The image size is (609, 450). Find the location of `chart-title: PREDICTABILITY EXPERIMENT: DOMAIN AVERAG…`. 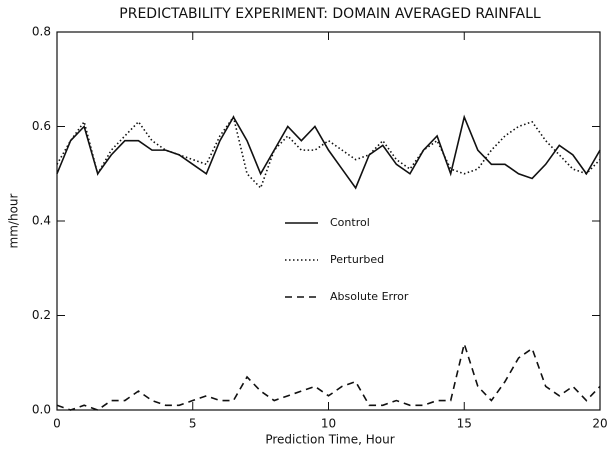

chart-title: PREDICTABILITY EXPERIMENT: DOMAIN AVERAG… is located at coordinates (330, 14).